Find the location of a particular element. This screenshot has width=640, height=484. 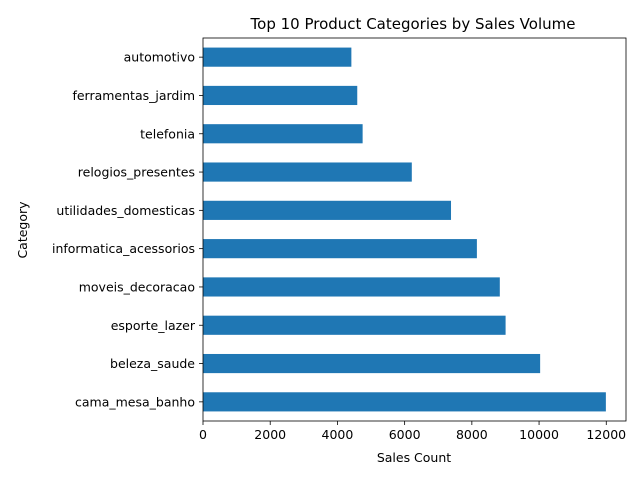

y-tick-label: automotivo is located at coordinates (159, 57).